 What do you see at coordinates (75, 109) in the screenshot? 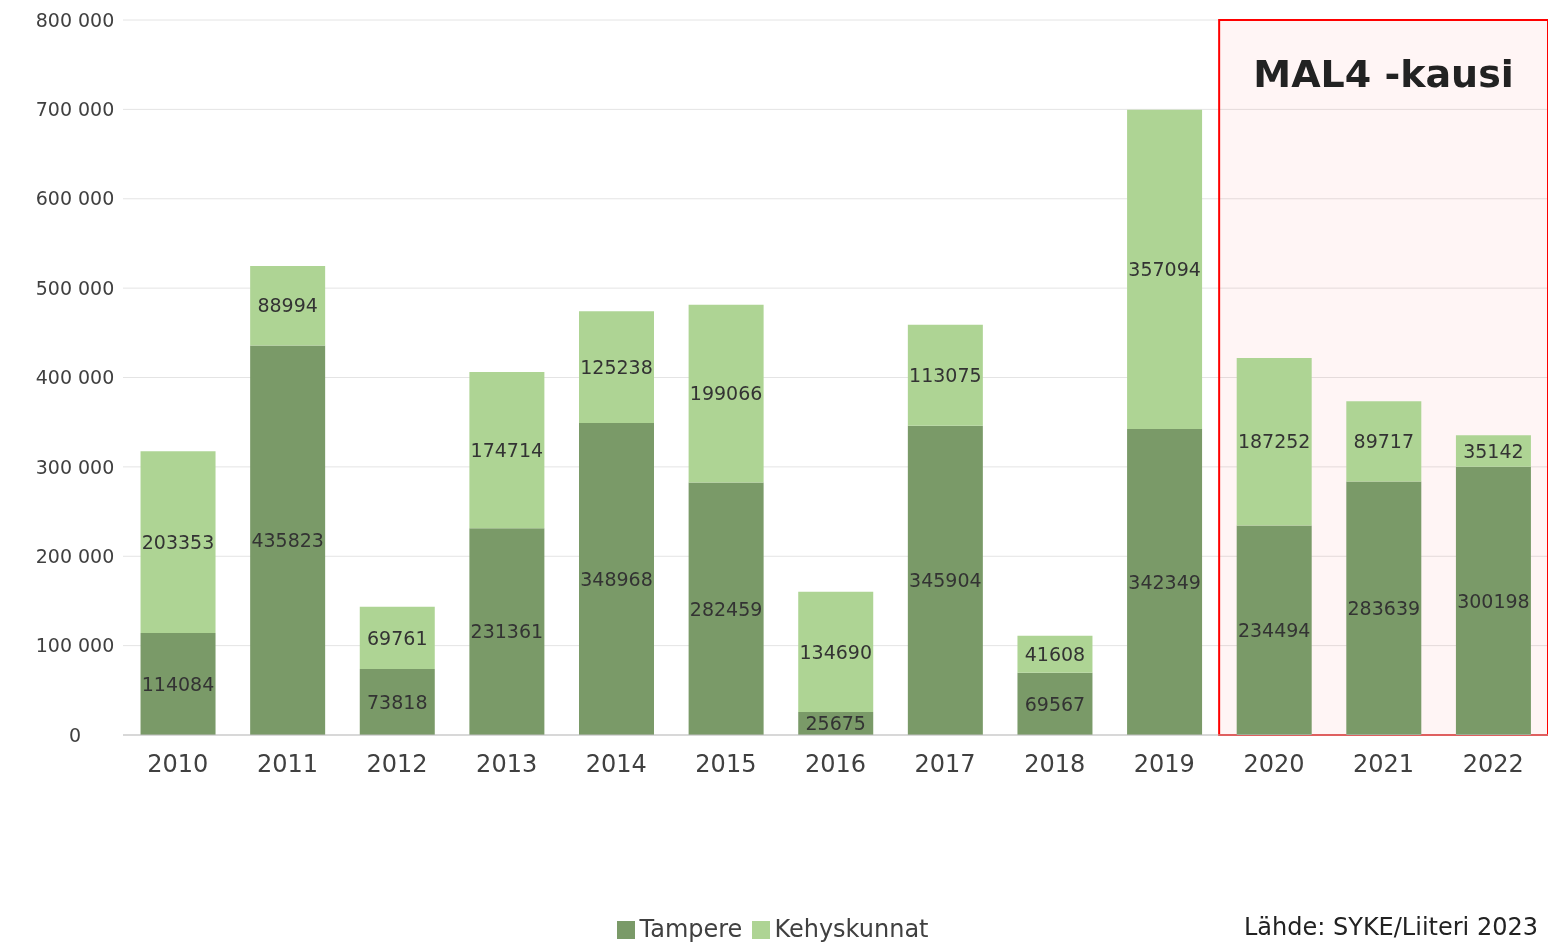
I see `y-tick-label: 700 000` at bounding box center [75, 109].